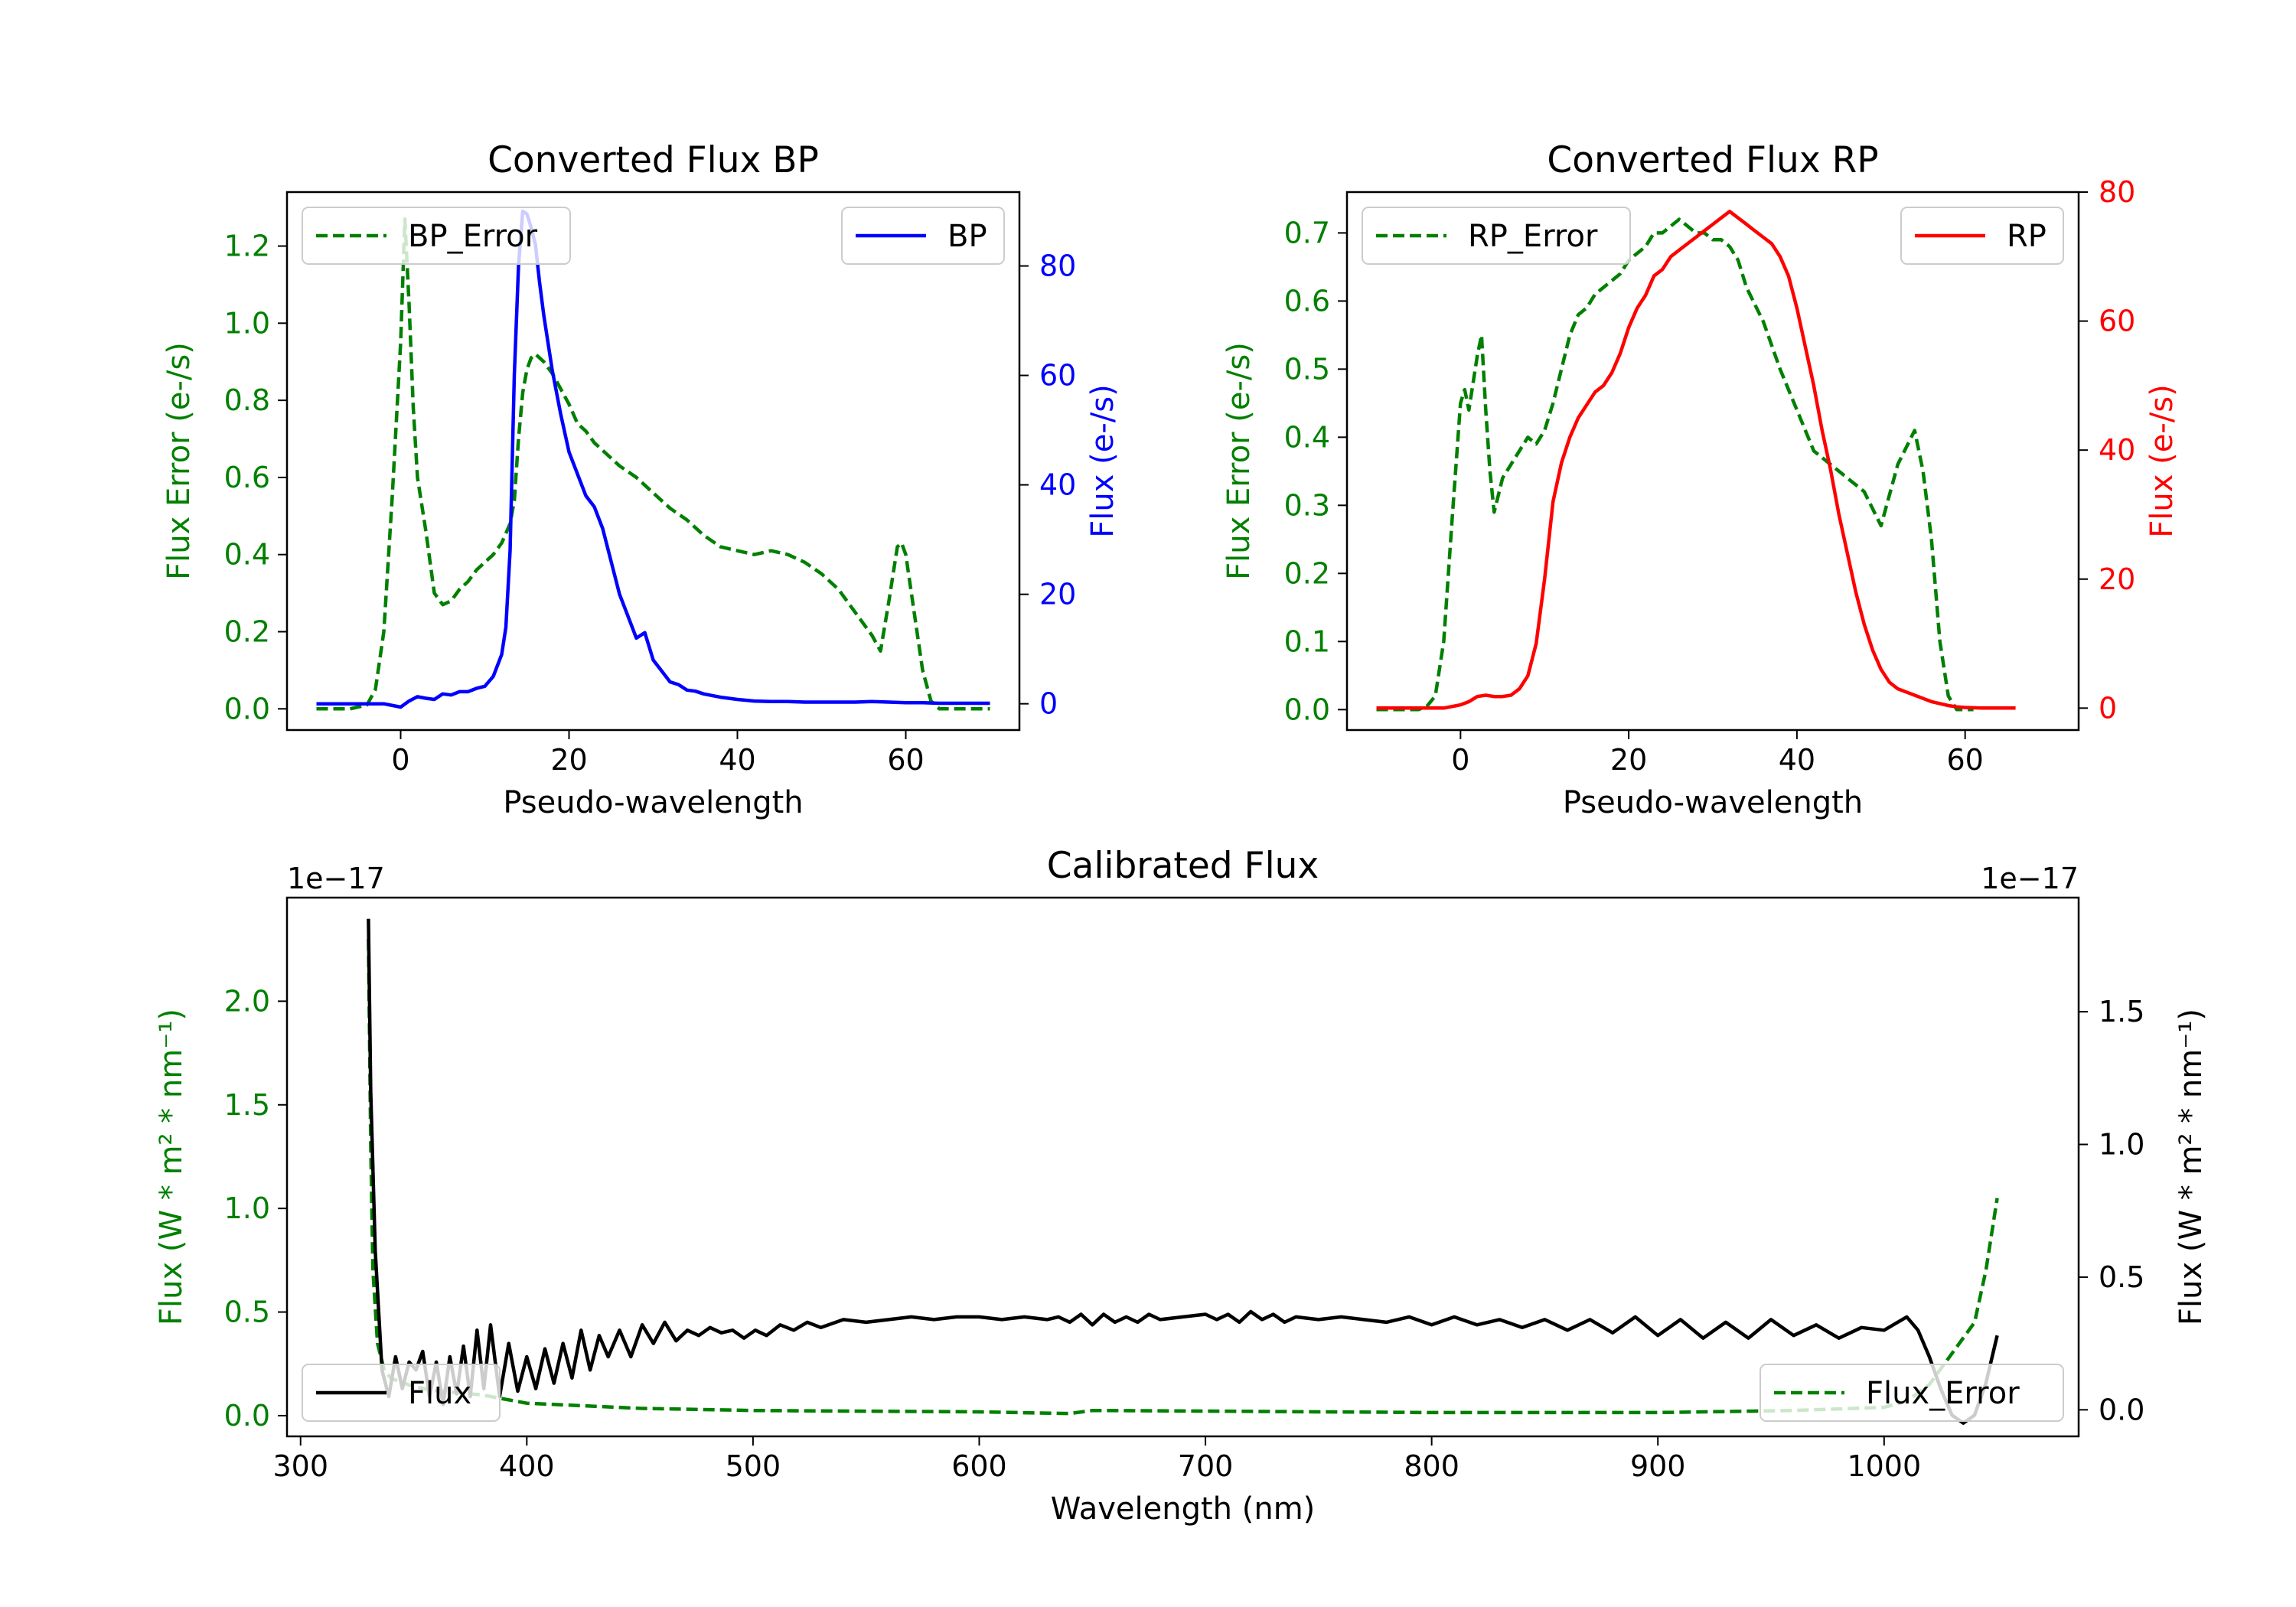  I want to click on cal-ytick-right-label: 1.5, so click(2121, 1011).